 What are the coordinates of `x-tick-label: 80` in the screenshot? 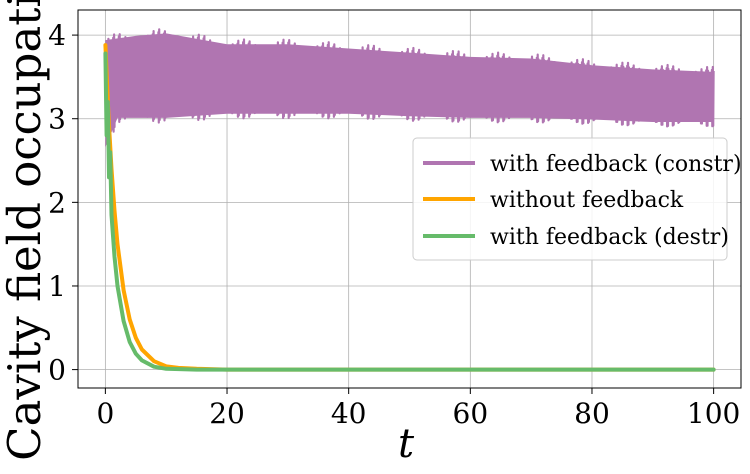 It's located at (592, 413).